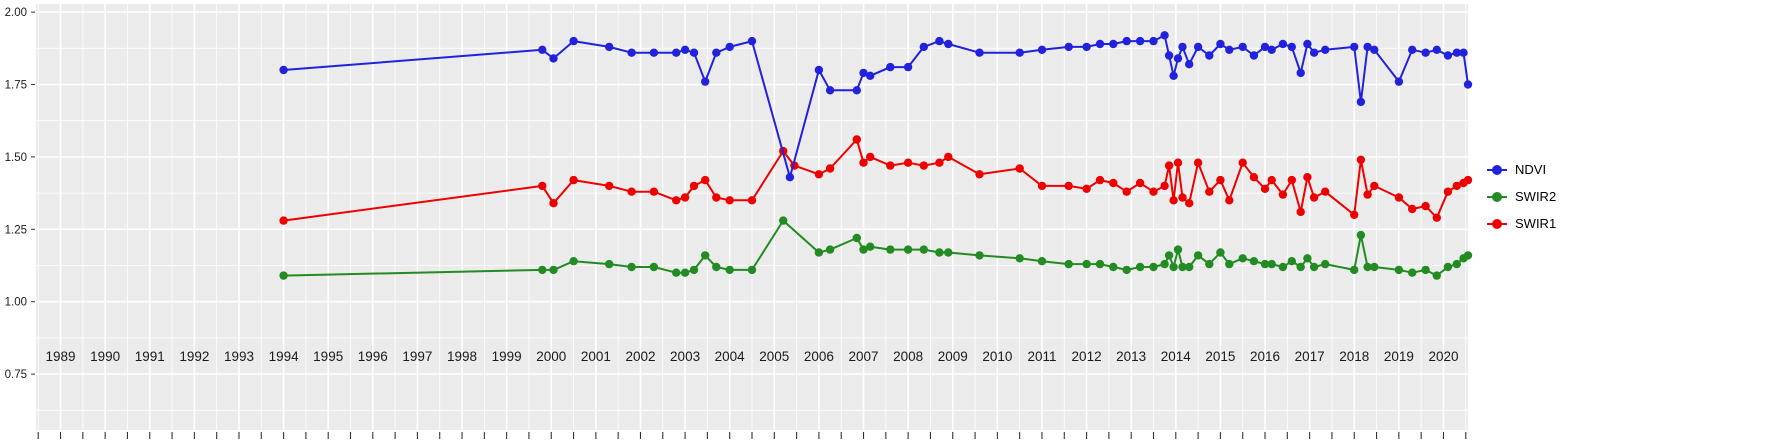 Image resolution: width=1773 pixels, height=442 pixels. I want to click on legend-item-swir2: SWIR2, so click(1521, 196).